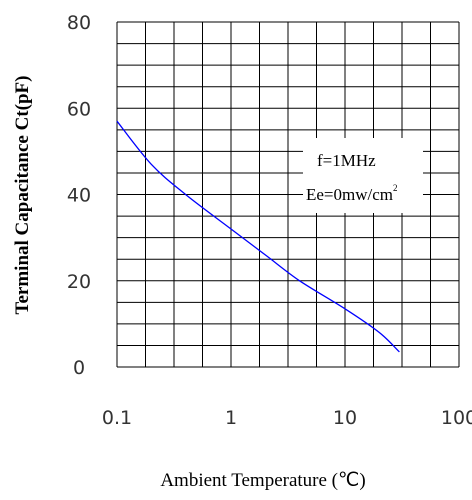 Image resolution: width=472 pixels, height=500 pixels. What do you see at coordinates (22, 195) in the screenshot?
I see `y-axis-label: Terminal Capacitance Ct(pF)` at bounding box center [22, 195].